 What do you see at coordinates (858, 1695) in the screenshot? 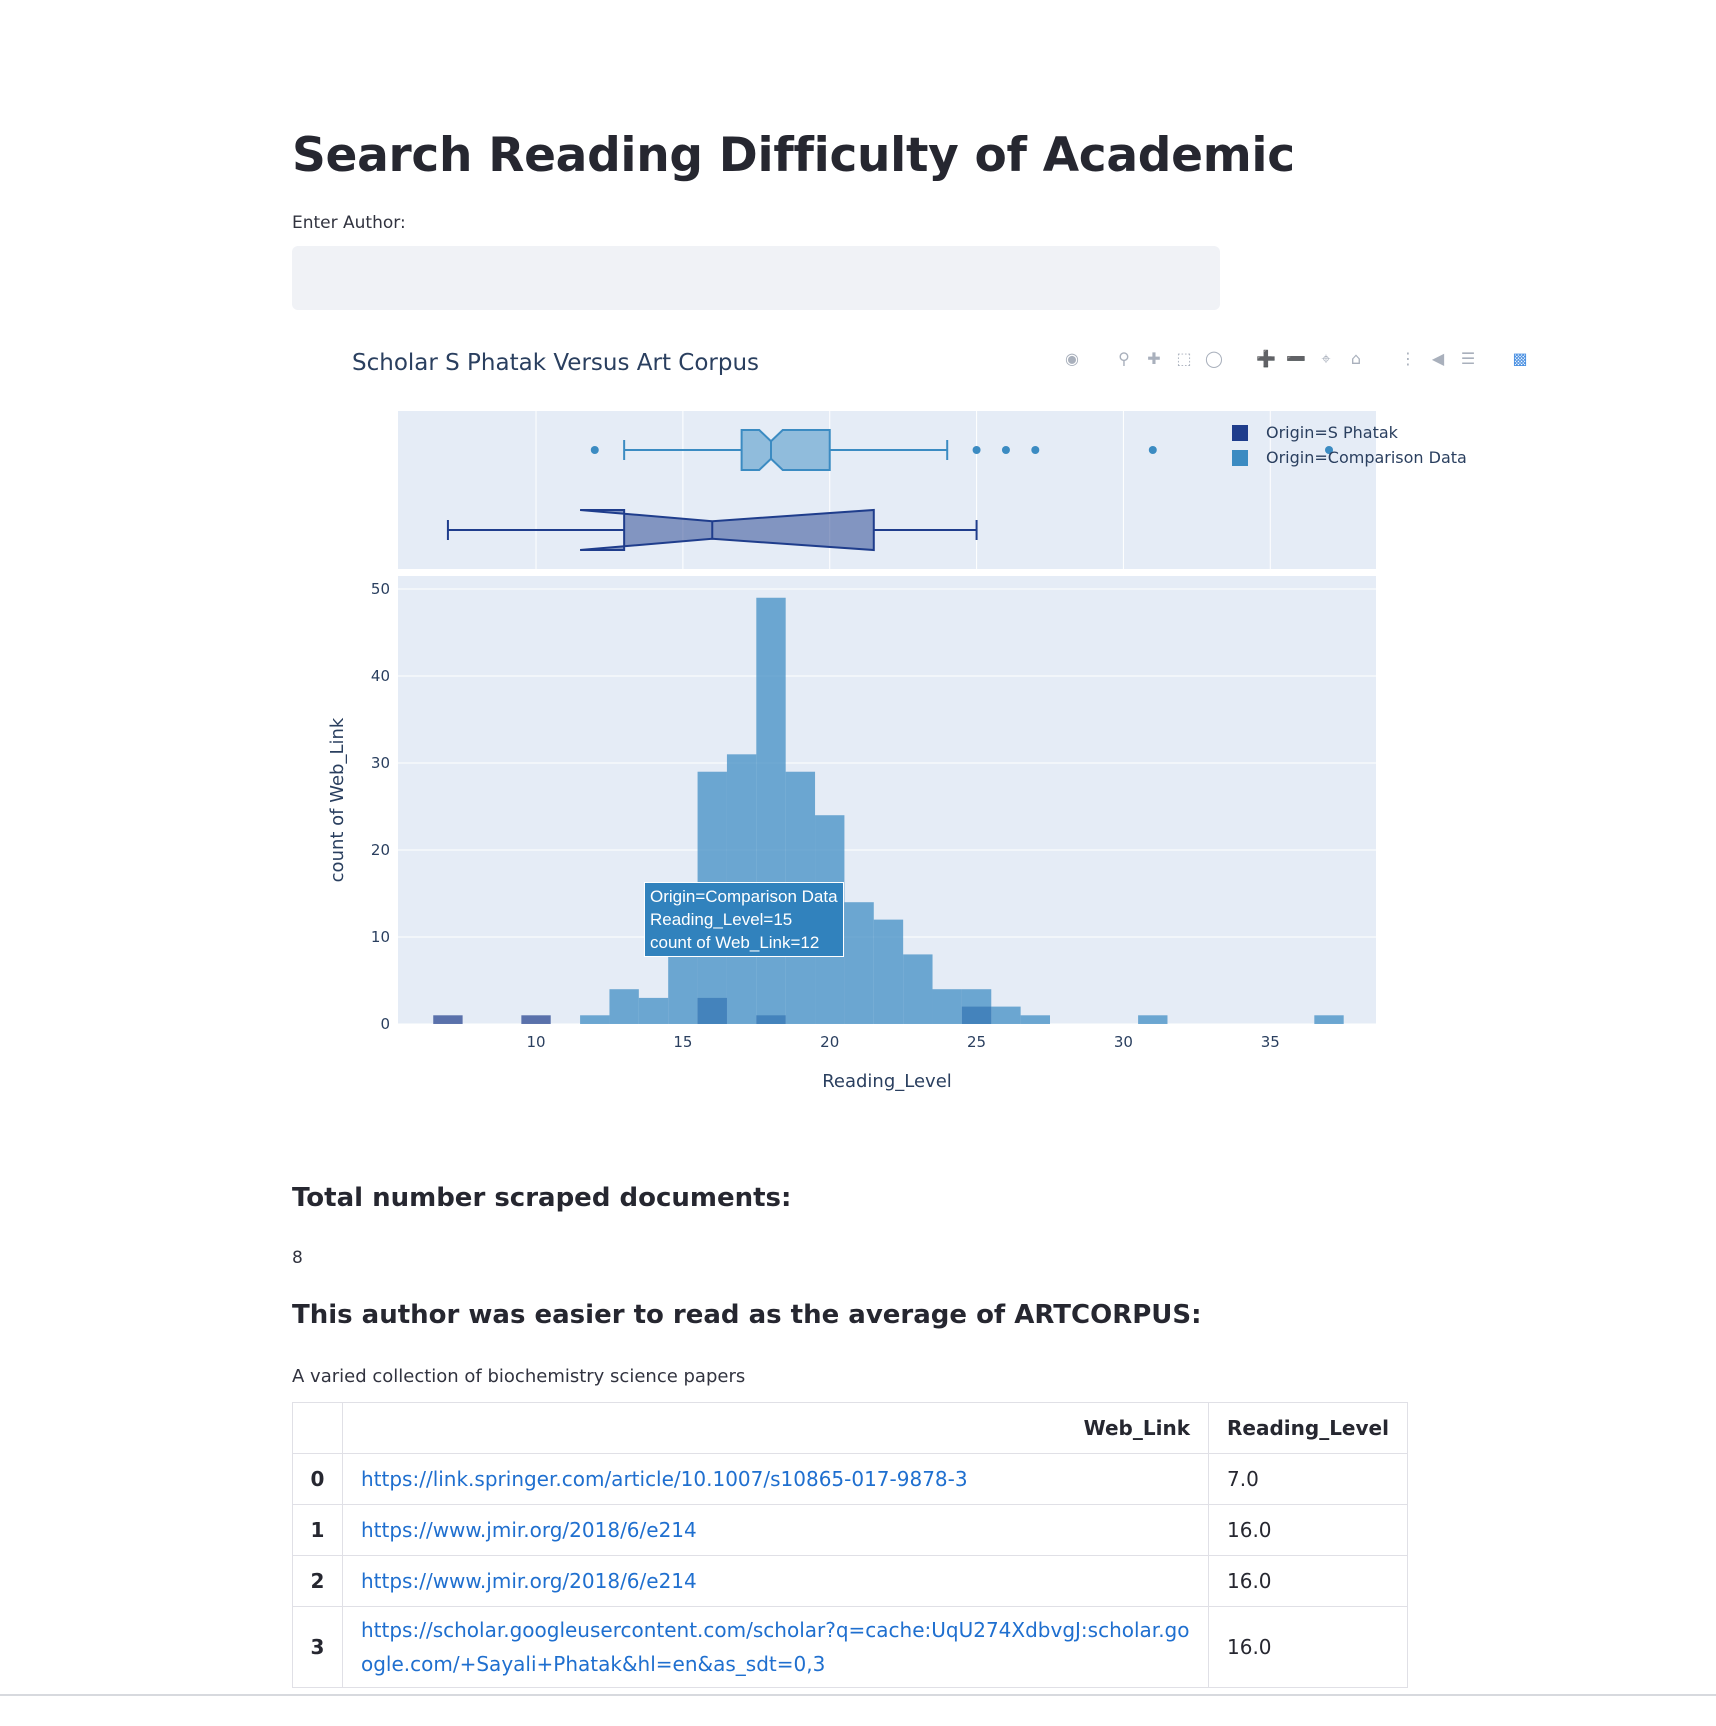
I see `viewport-divider` at bounding box center [858, 1695].